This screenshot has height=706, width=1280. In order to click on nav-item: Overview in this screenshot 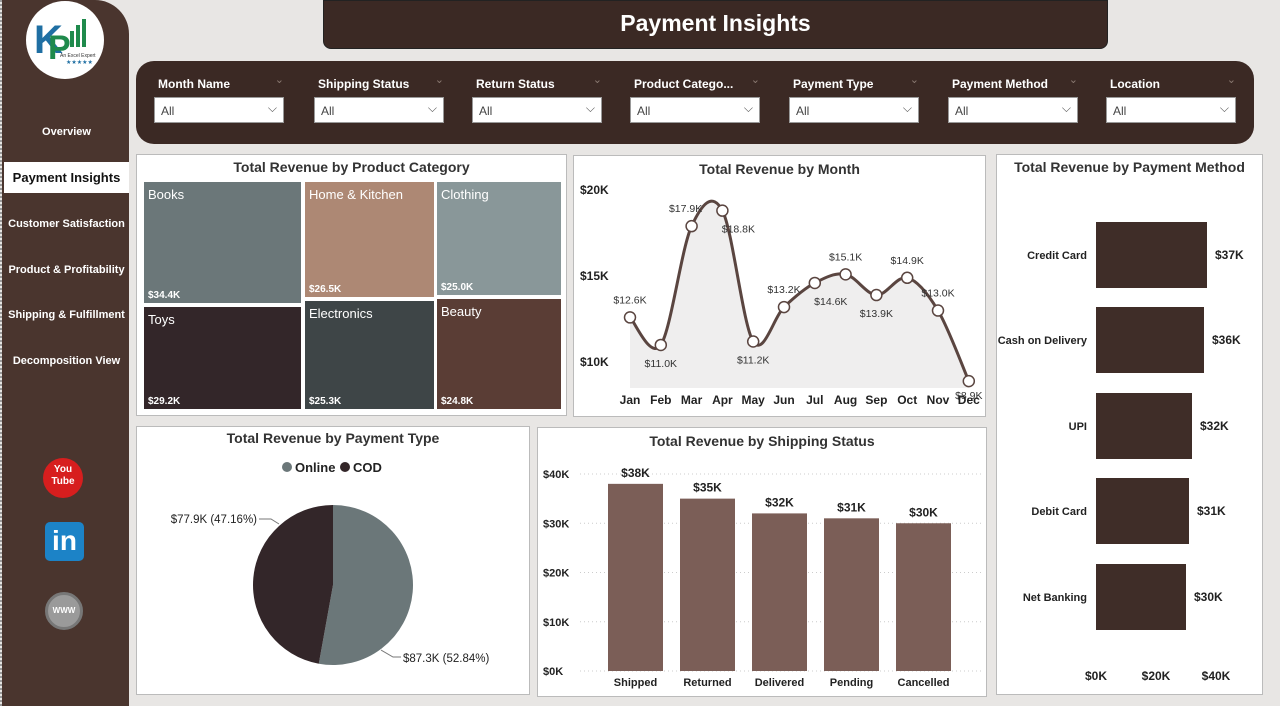, I will do `click(66, 132)`.